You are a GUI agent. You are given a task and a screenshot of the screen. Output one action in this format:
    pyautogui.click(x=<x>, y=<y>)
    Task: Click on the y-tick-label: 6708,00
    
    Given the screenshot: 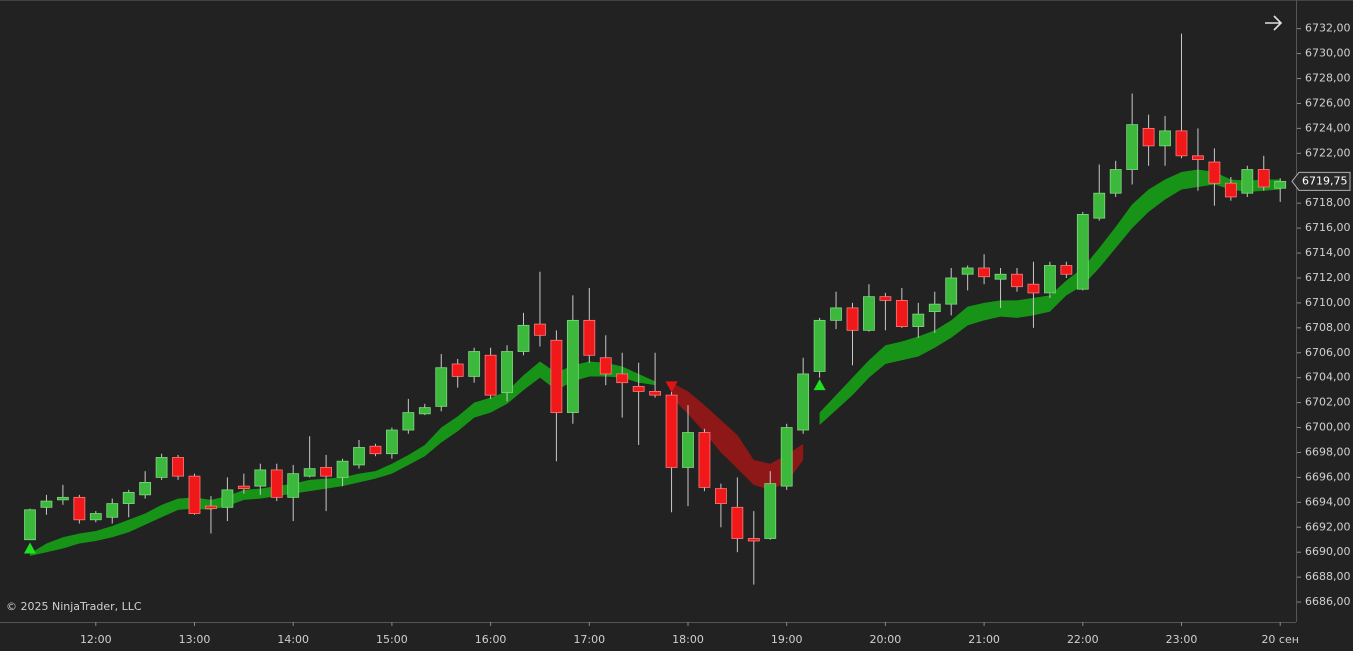 What is the action you would take?
    pyautogui.click(x=1328, y=327)
    